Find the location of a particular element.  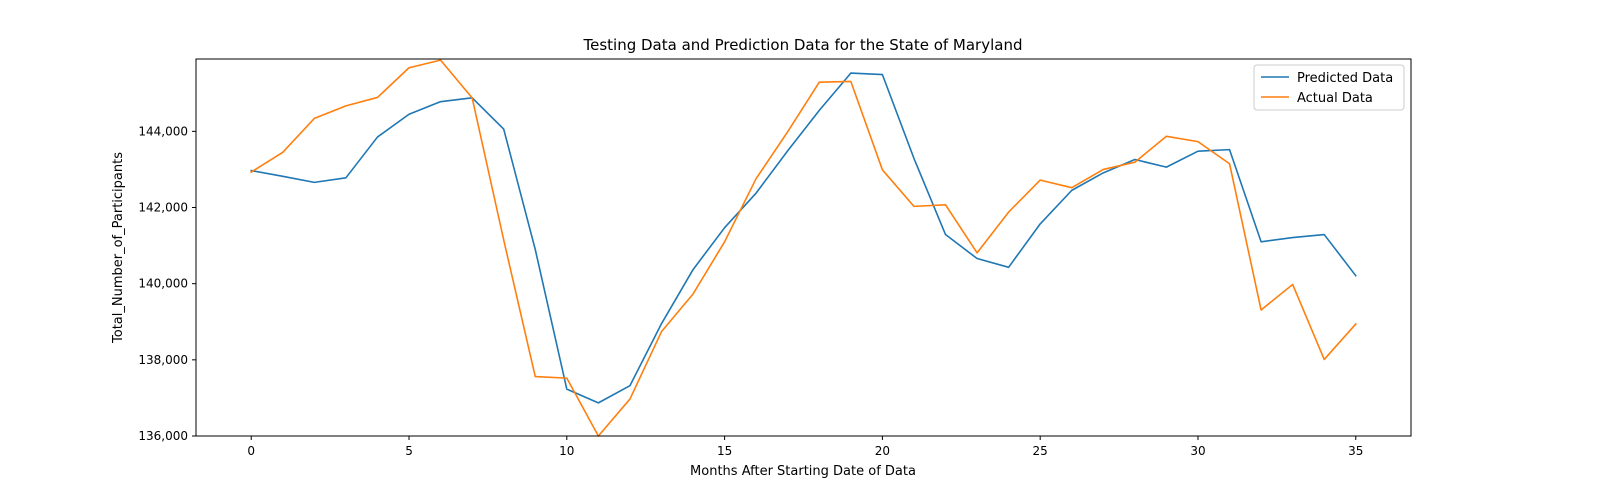

y-tick-label: 136,000 is located at coordinates (163, 436).